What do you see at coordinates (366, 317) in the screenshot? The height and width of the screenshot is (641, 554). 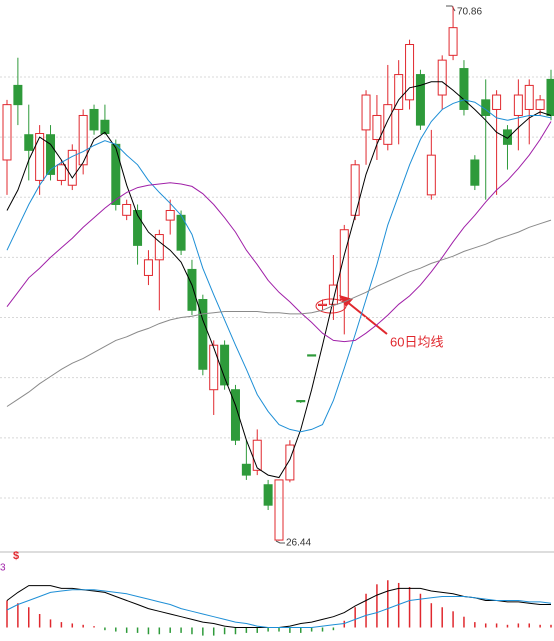 I see `arrow-shaft` at bounding box center [366, 317].